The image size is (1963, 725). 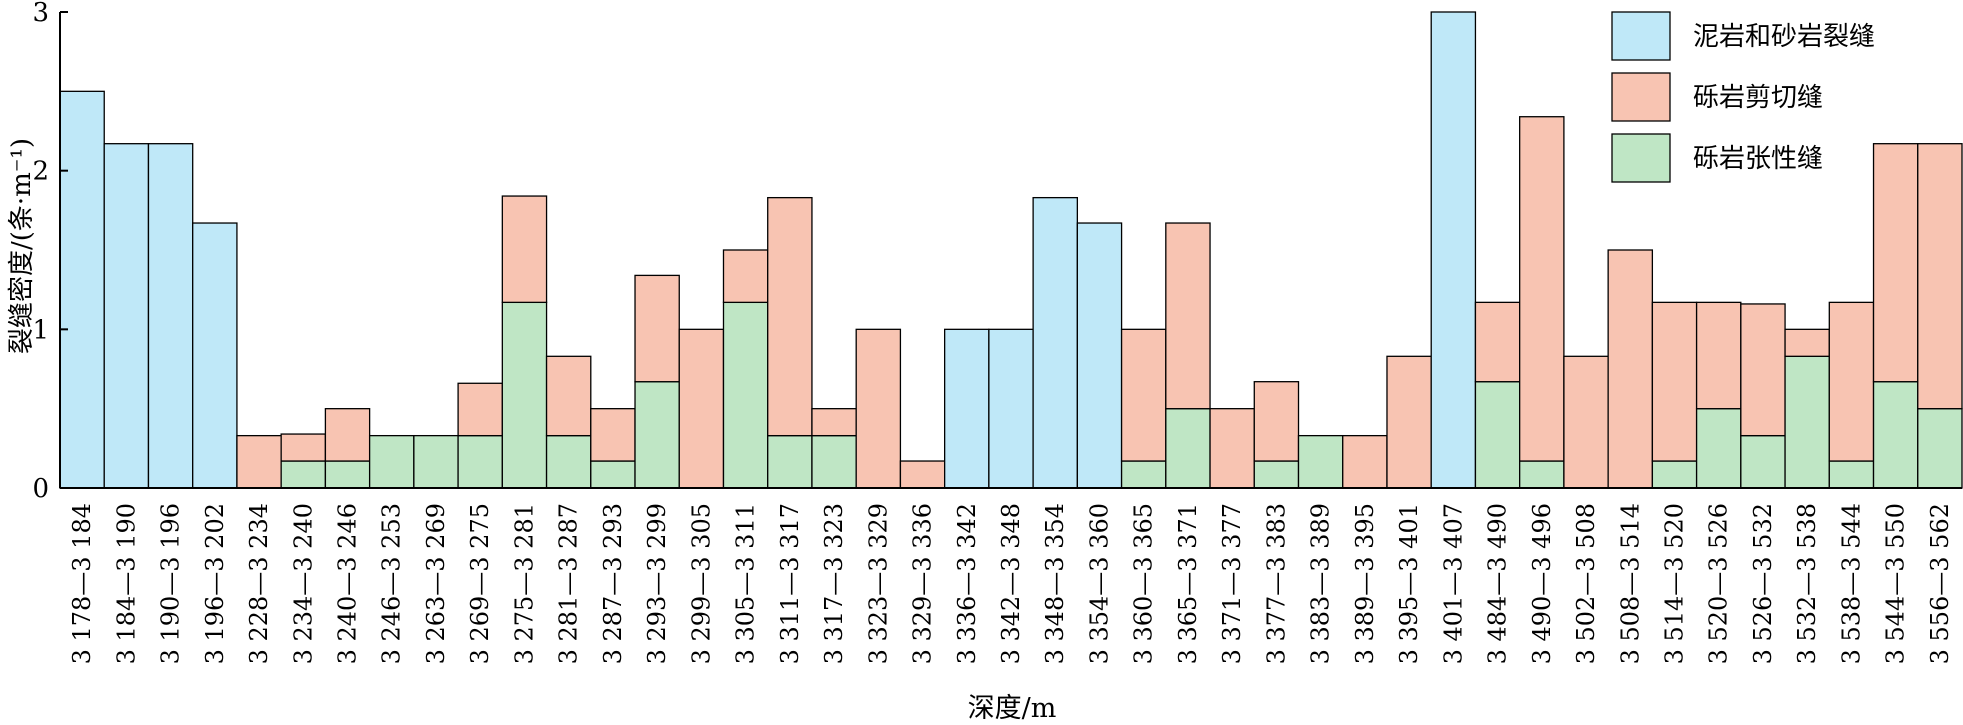 I want to click on y-tick-label-3: 3, so click(x=40, y=14).